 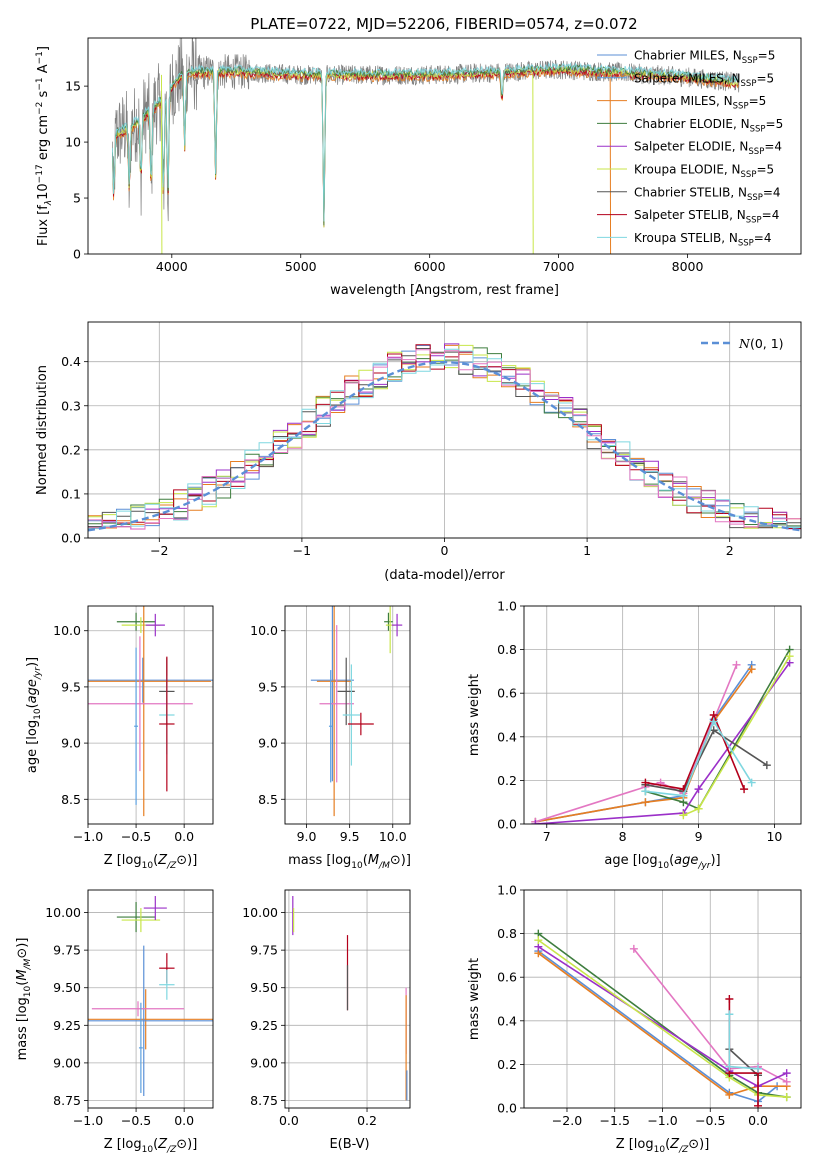 I want to click on panel-mass_vs_ebv: 0.0 0.2 8.75 9.00 9.25 9.50 9.75 10.00 E(B-V), so click(x=326, y=1020).